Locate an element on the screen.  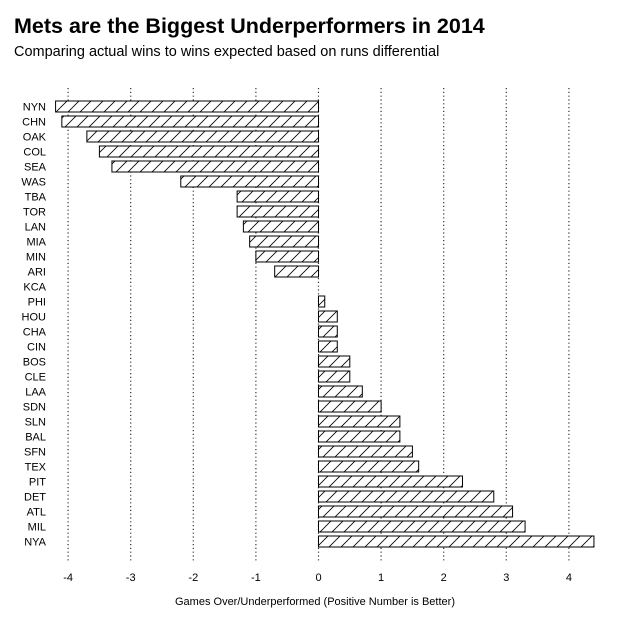
bar-sea is located at coordinates (215, 166).